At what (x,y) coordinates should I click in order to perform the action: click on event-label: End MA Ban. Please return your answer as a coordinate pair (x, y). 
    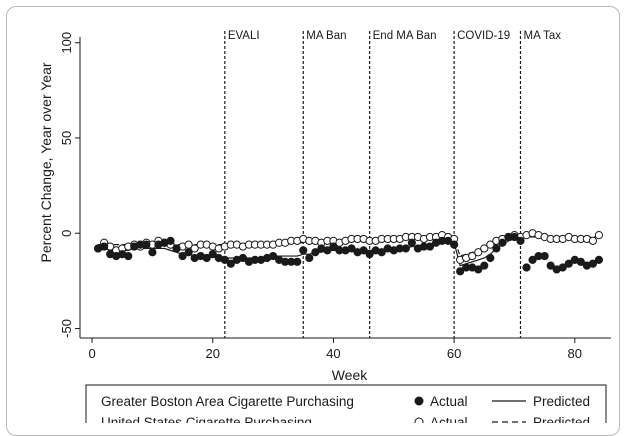
    Looking at the image, I should click on (405, 36).